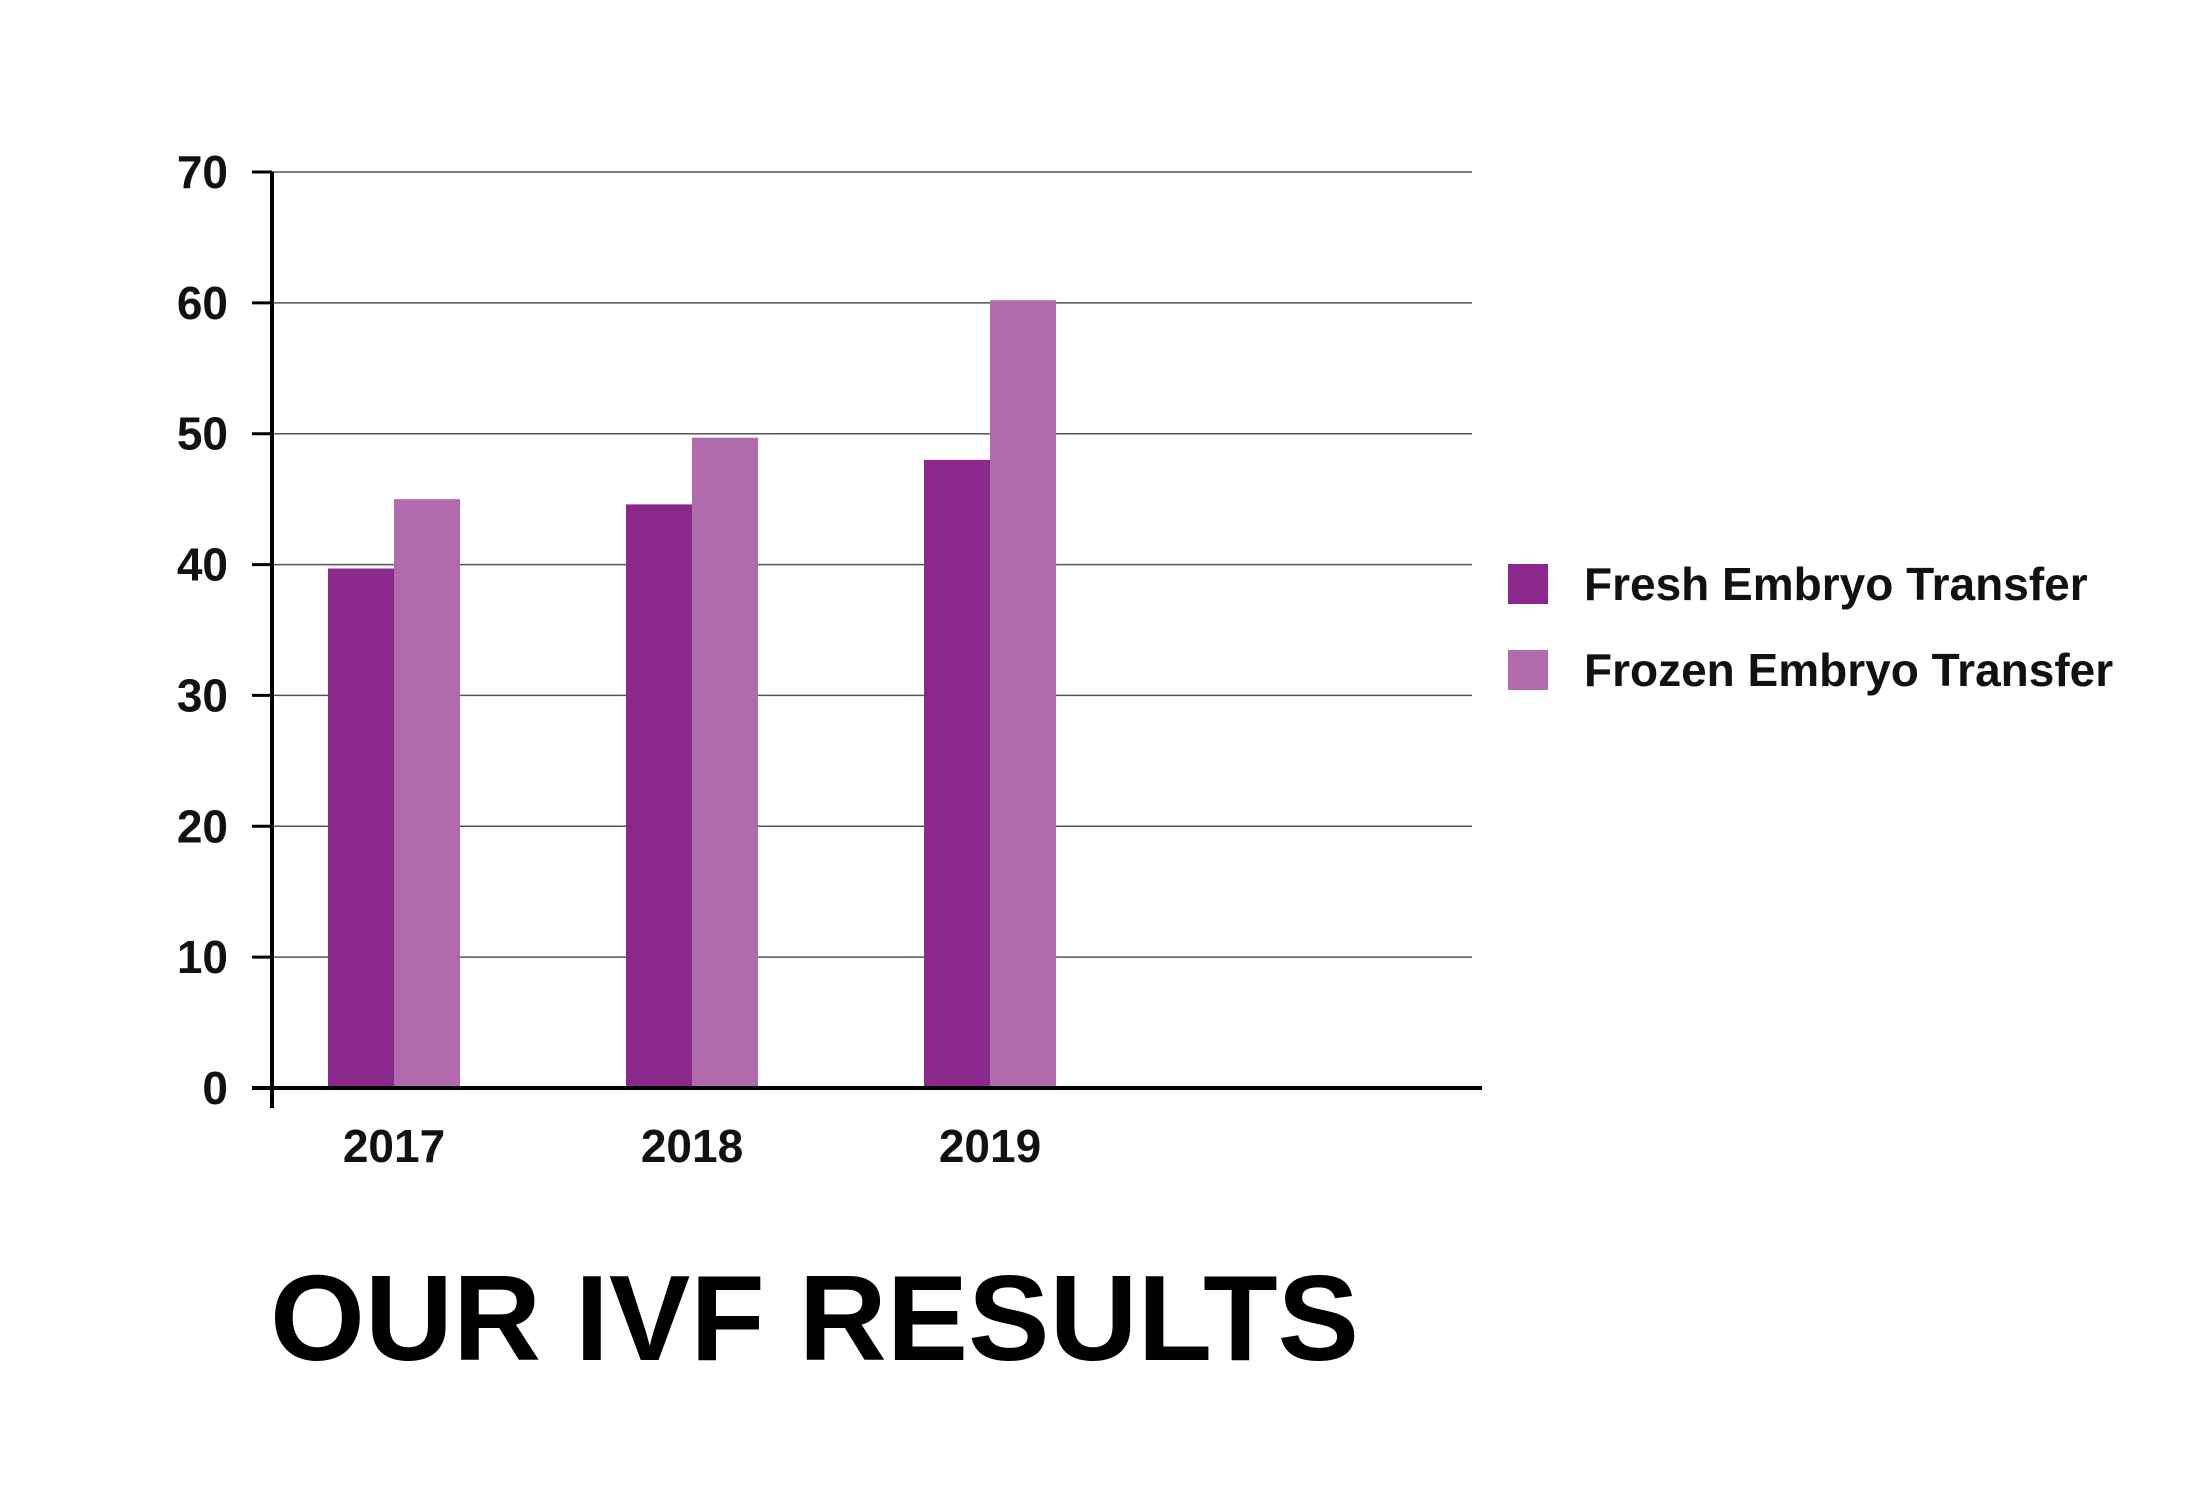 This screenshot has height=1504, width=2192. I want to click on bar-fresh-2017, so click(361, 828).